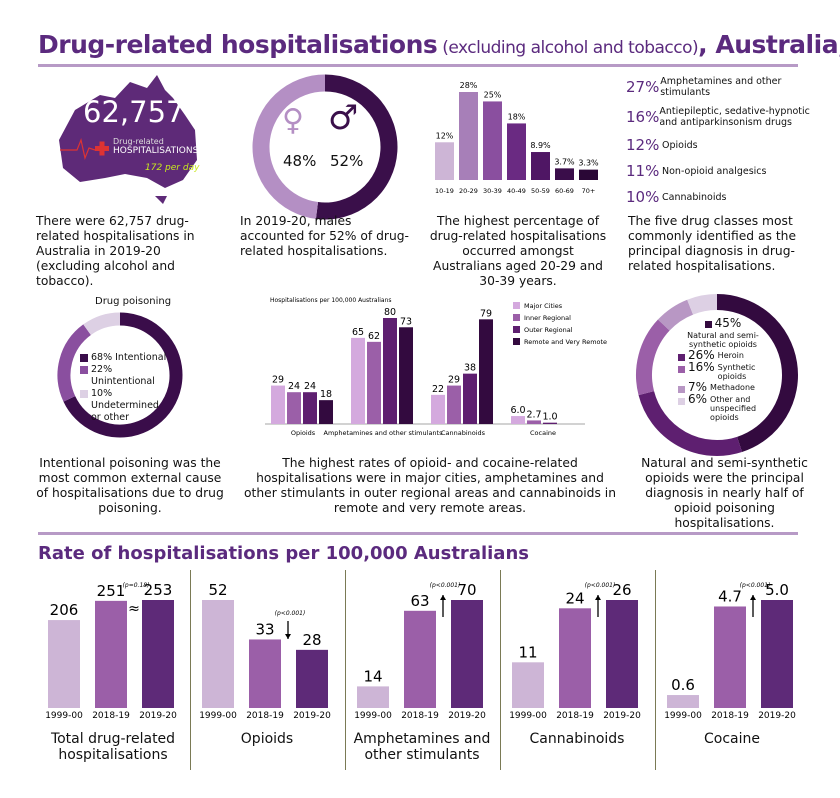 The width and height of the screenshot is (840, 798). What do you see at coordinates (547, 318) in the screenshot?
I see `legend-label: Inner Regional` at bounding box center [547, 318].